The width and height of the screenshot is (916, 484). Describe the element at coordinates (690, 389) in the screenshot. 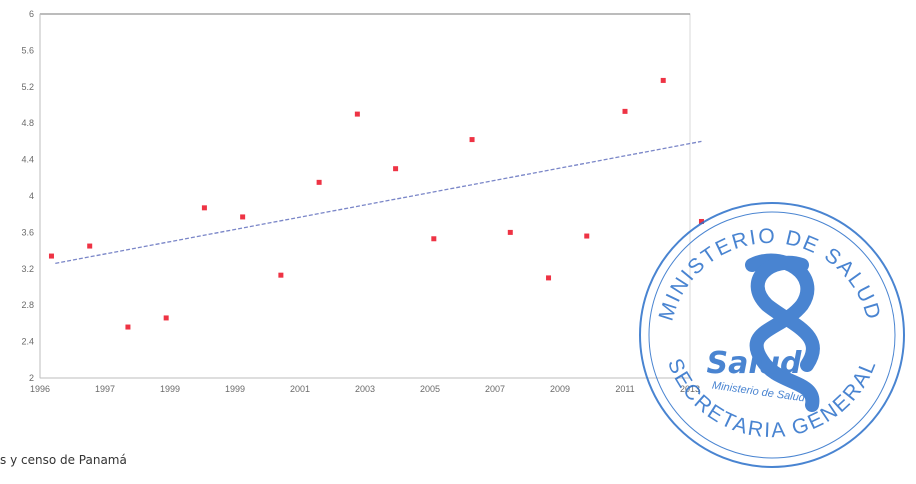

I see `x-tick-label: 2013` at that location.